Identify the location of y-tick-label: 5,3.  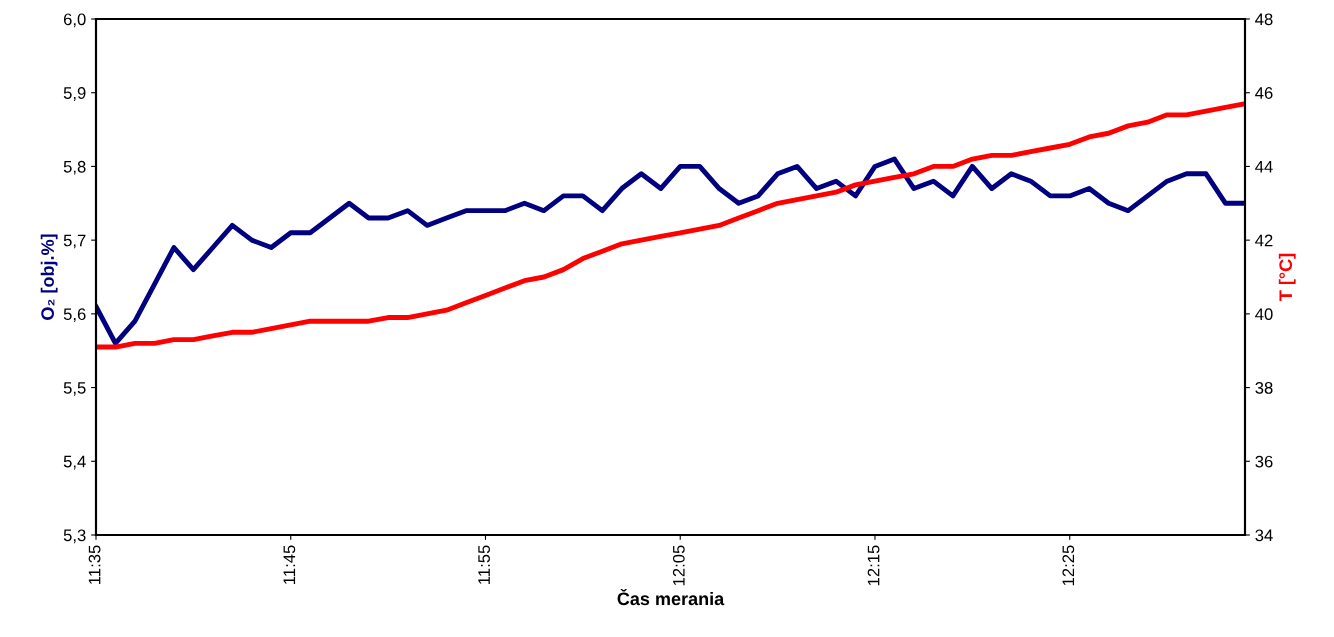
(74, 536).